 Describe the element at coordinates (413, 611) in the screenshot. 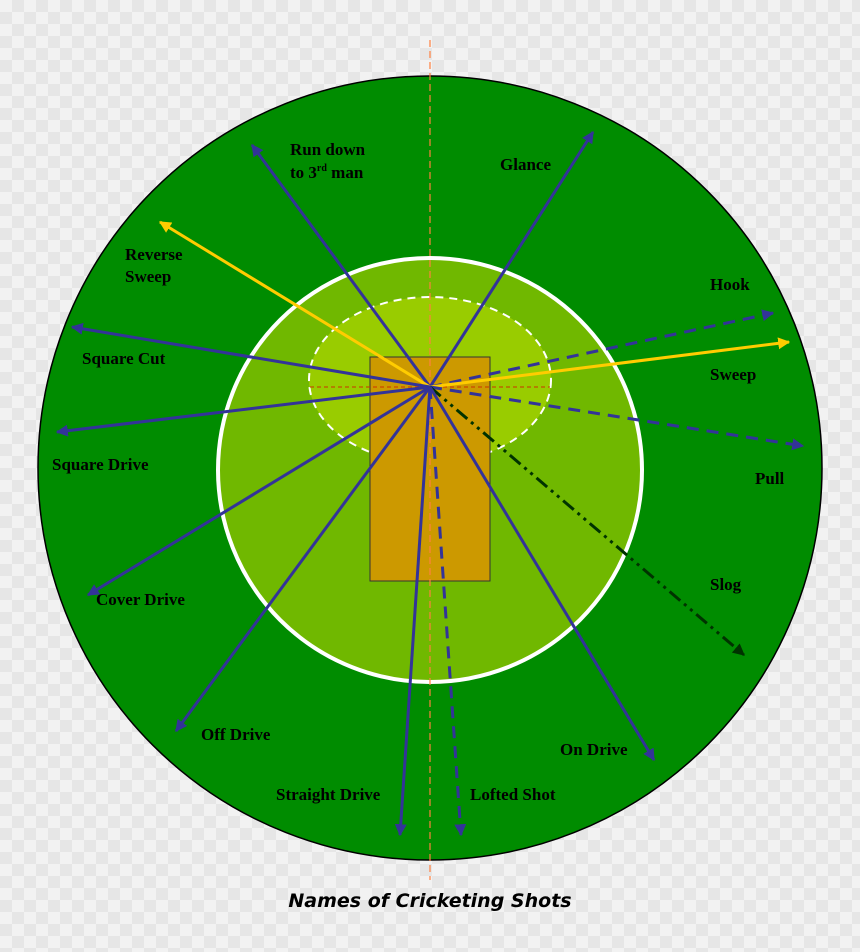

I see `straight-drive-arrow` at that location.